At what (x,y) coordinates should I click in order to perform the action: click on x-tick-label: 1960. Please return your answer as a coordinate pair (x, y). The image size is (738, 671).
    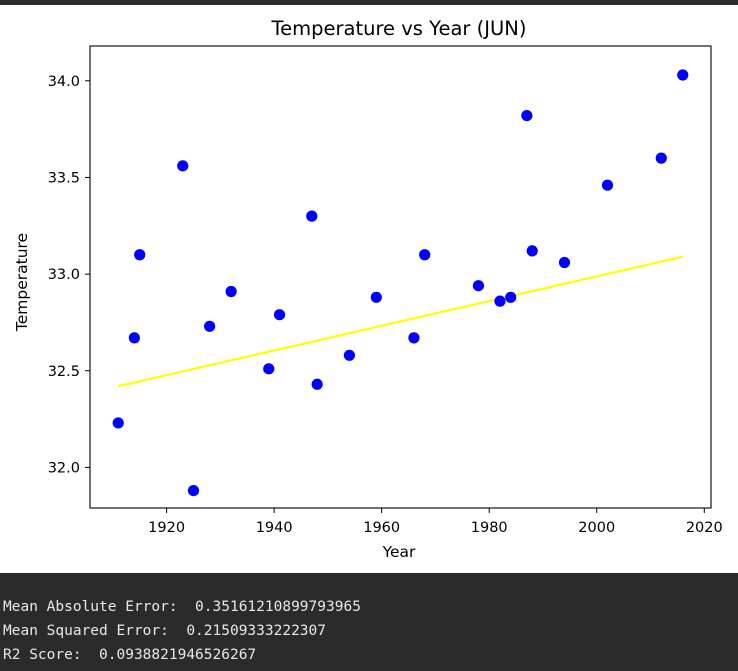
    Looking at the image, I should click on (381, 528).